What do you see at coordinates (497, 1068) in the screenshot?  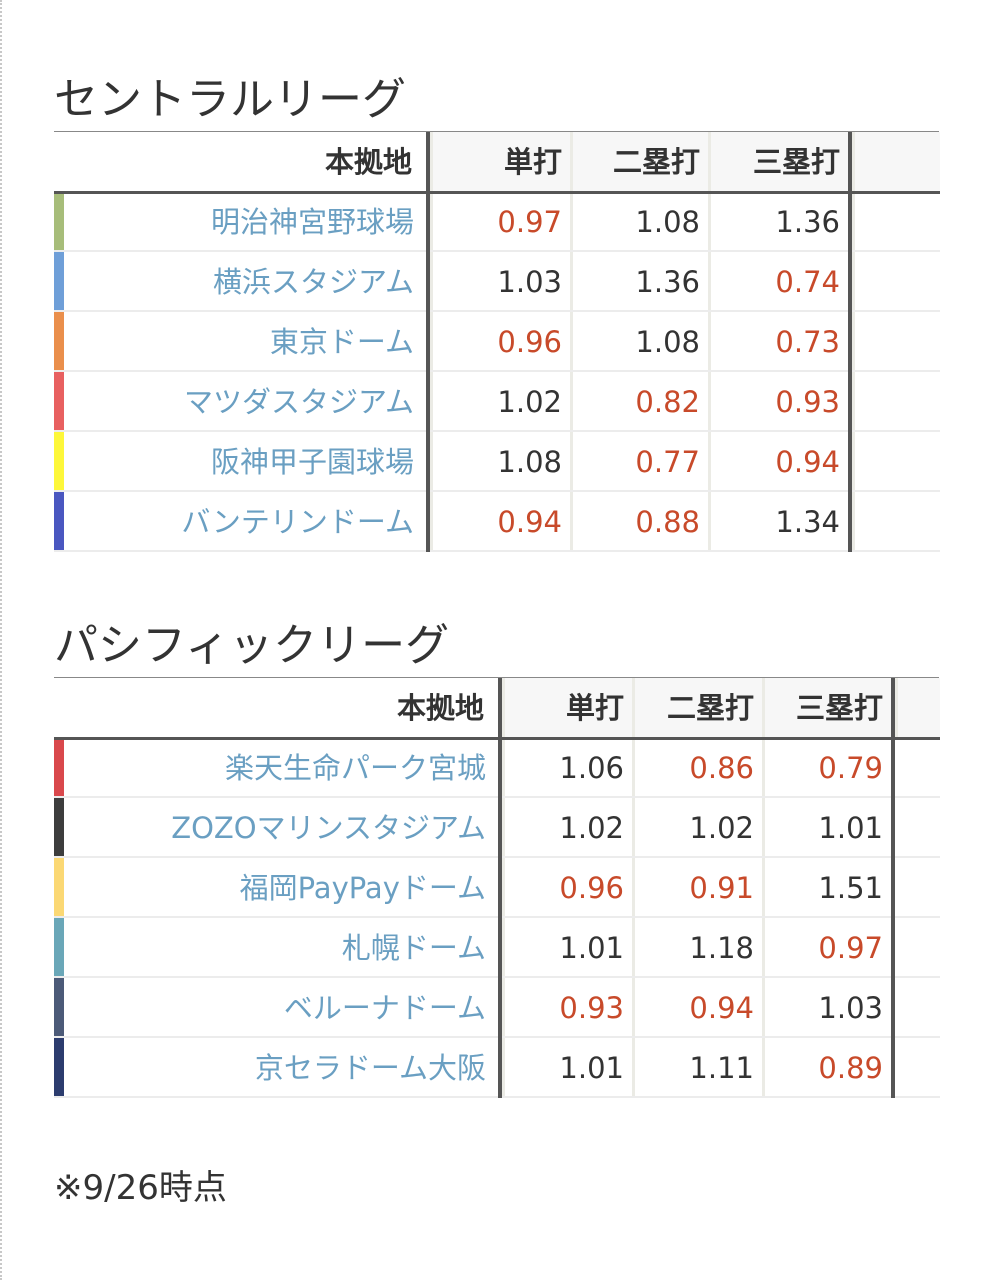 I see `table-row: 京セラドーム大阪 1.01 1.11 0.89` at bounding box center [497, 1068].